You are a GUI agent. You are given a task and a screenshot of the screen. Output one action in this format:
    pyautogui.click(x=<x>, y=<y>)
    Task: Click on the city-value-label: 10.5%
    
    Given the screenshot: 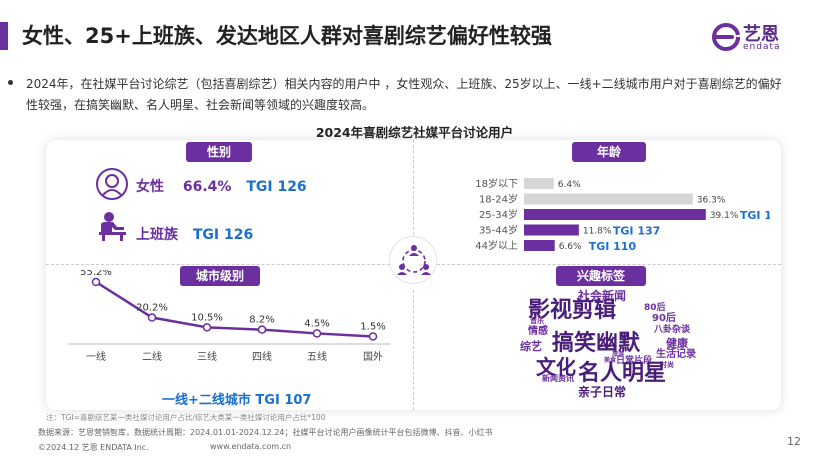 What is the action you would take?
    pyautogui.click(x=207, y=317)
    